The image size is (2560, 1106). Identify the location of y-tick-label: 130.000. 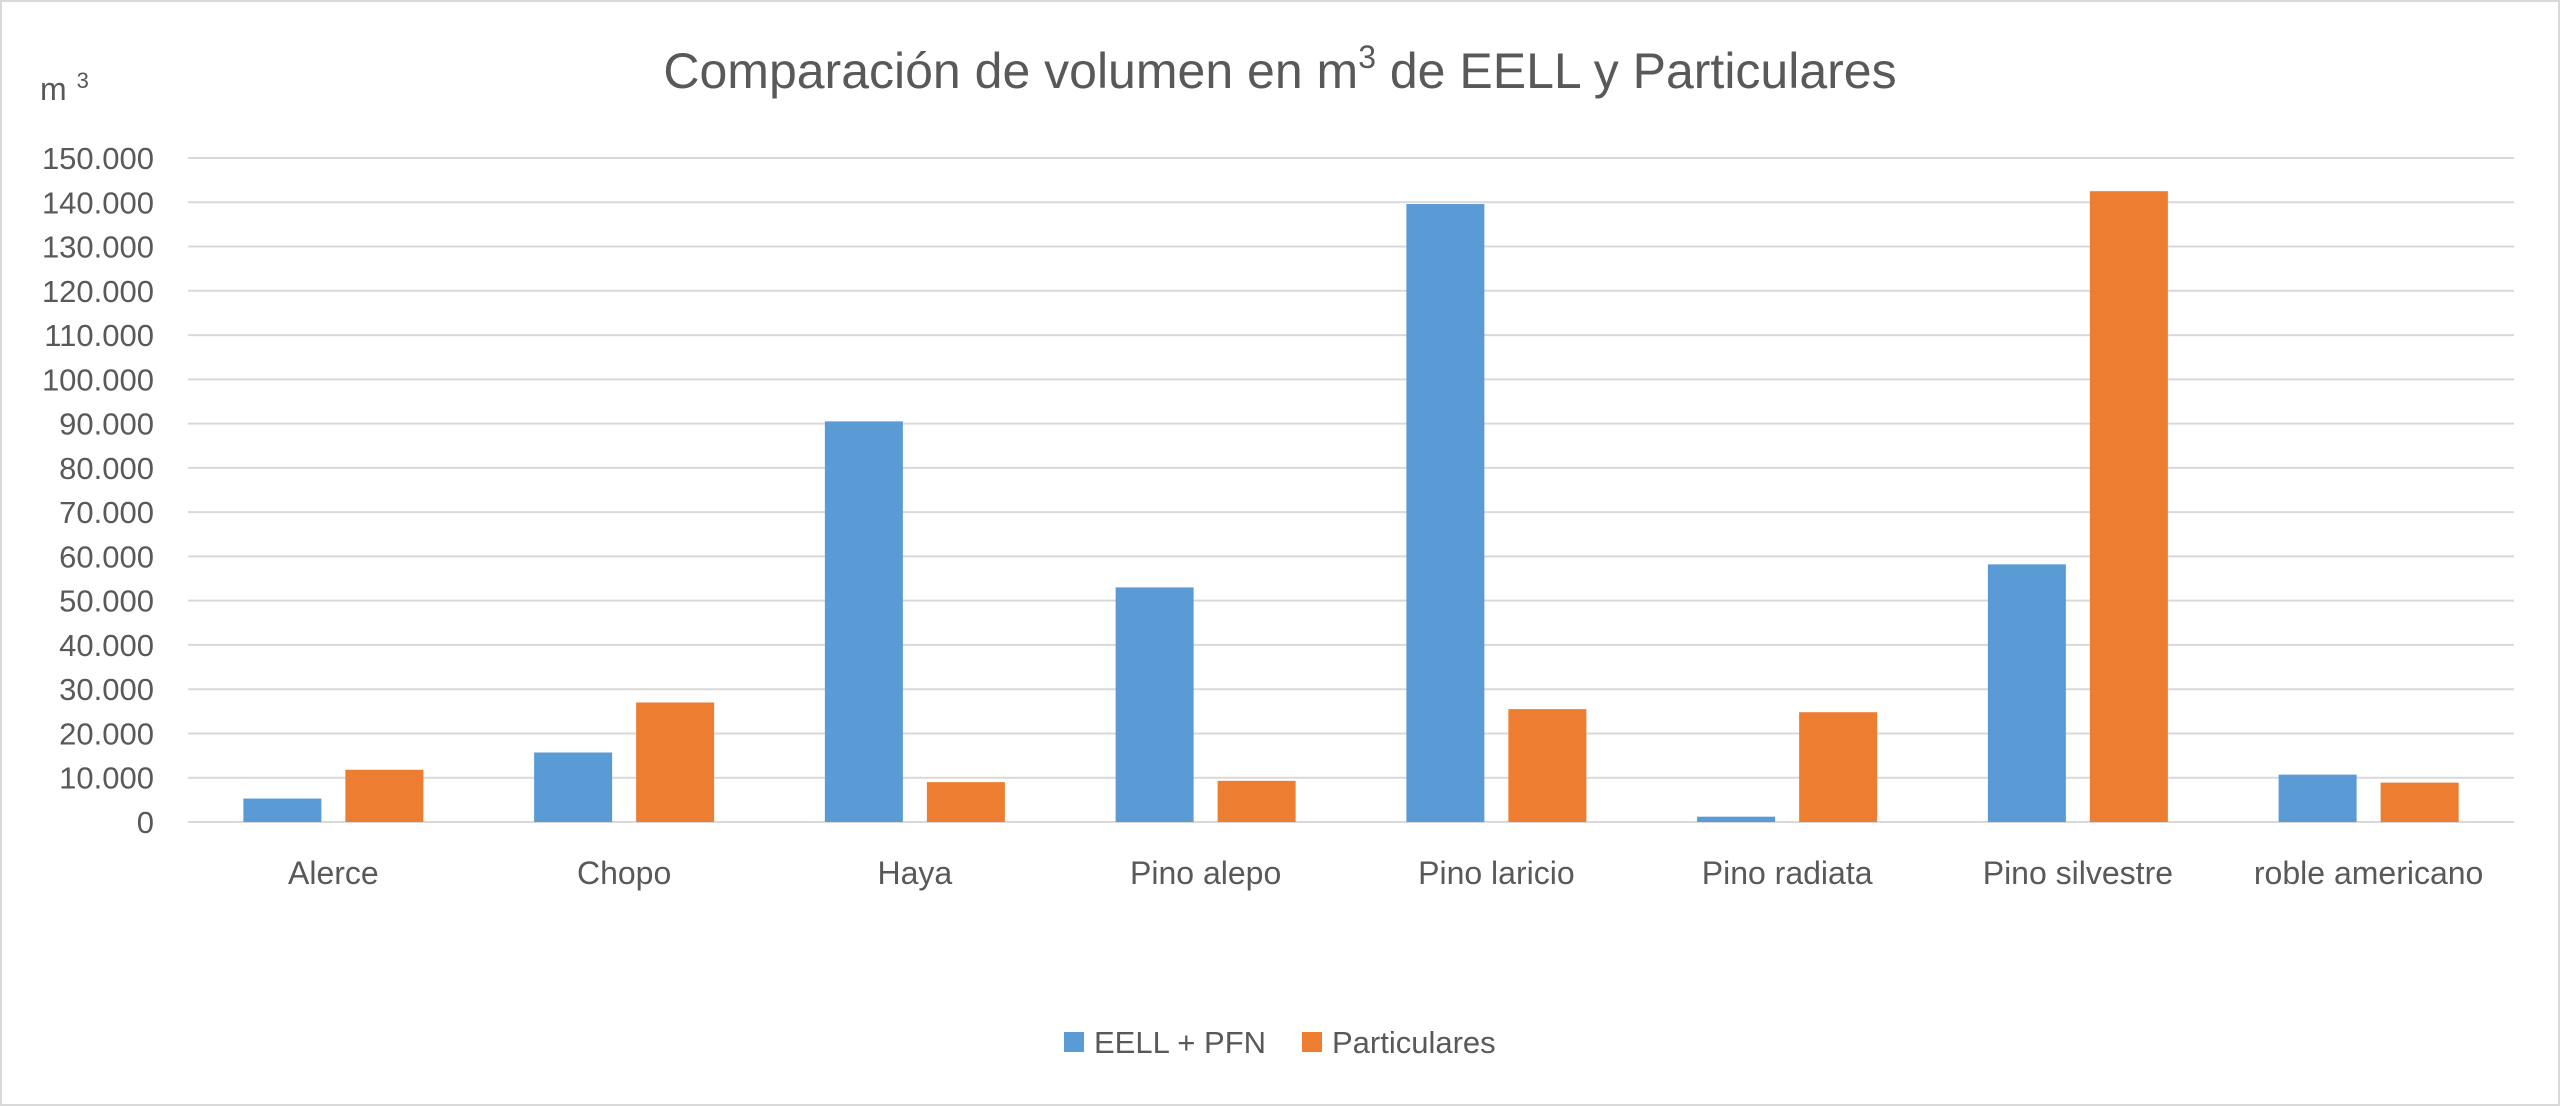
(98, 247).